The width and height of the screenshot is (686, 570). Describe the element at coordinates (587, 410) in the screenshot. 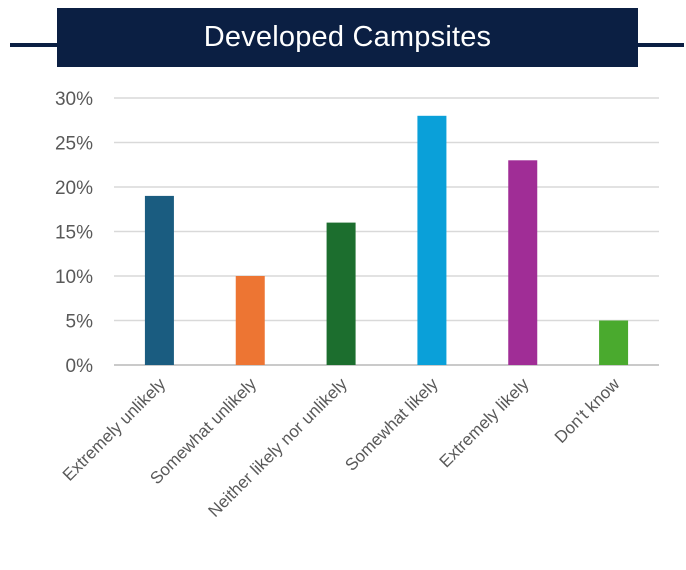

I see `x-tick-label: Don't know` at that location.